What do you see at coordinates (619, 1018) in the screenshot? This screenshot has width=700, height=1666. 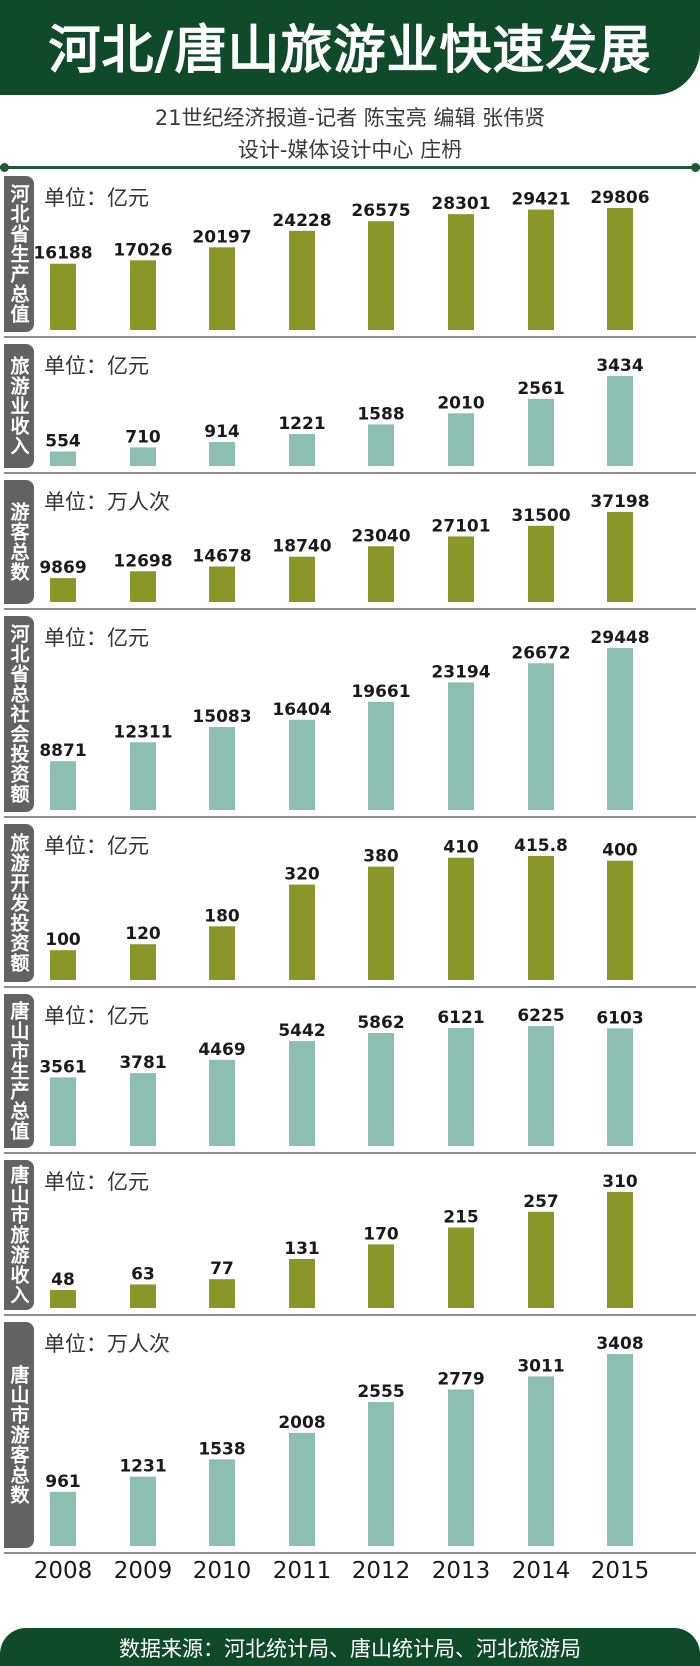 I see `bar-value-label: 6103` at bounding box center [619, 1018].